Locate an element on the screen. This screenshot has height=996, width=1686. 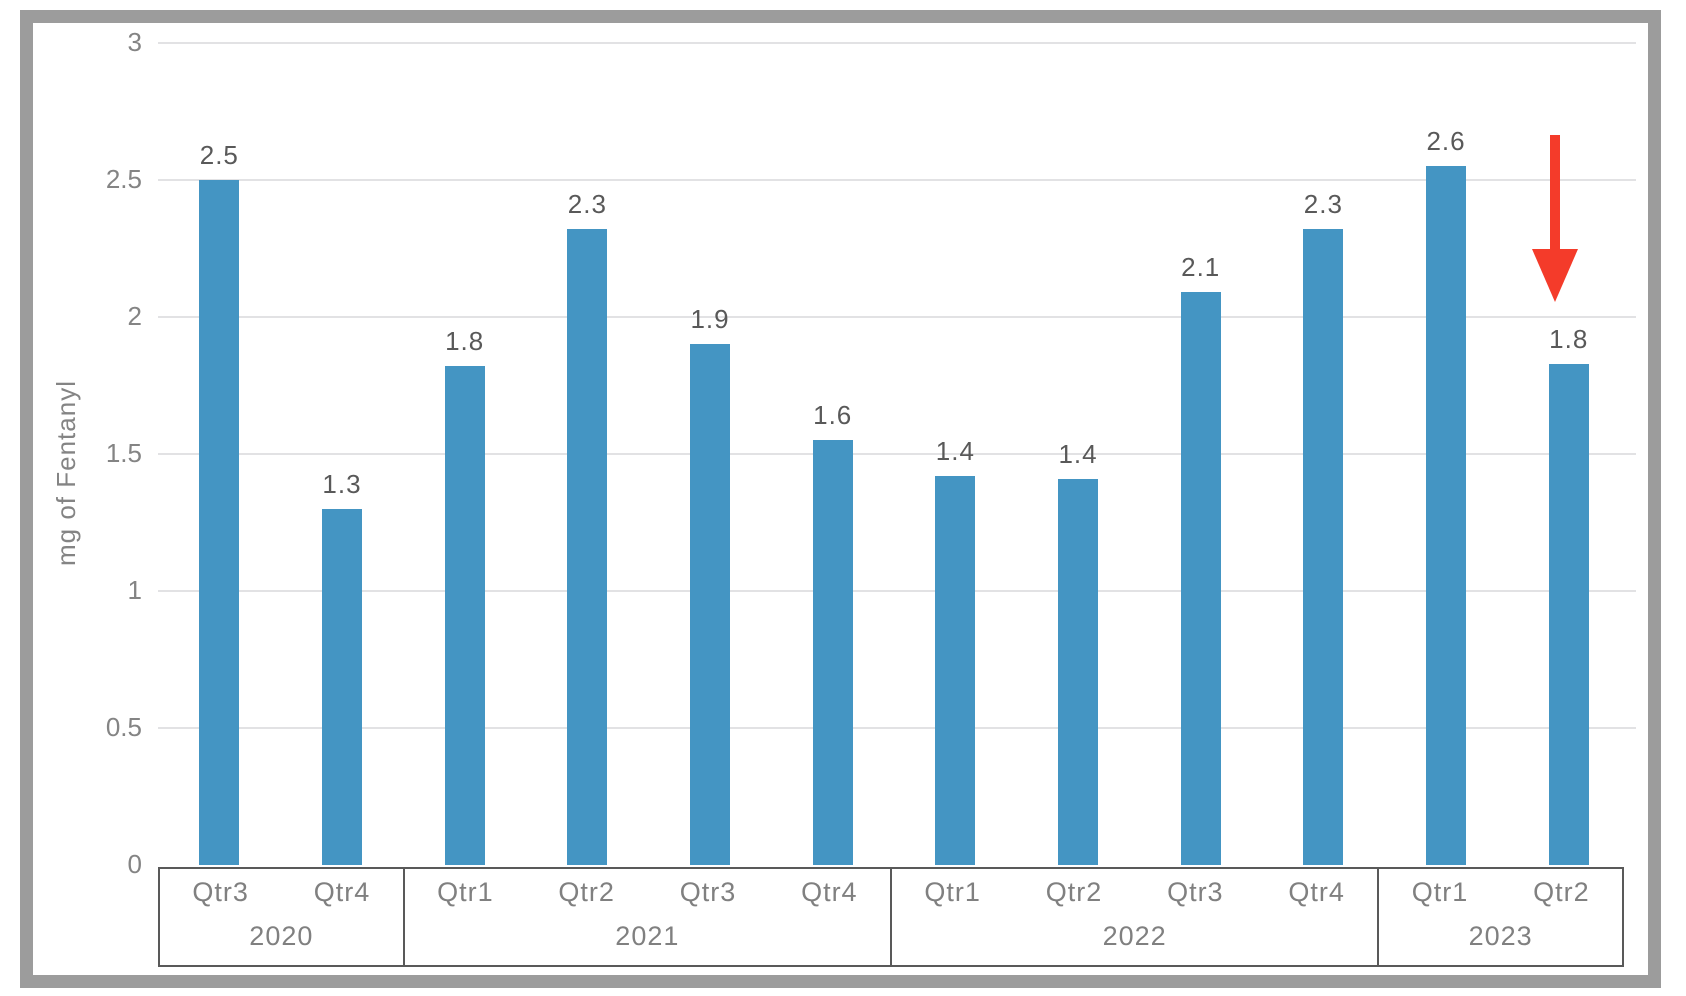
y-tick-label: 1 is located at coordinates (134, 590).